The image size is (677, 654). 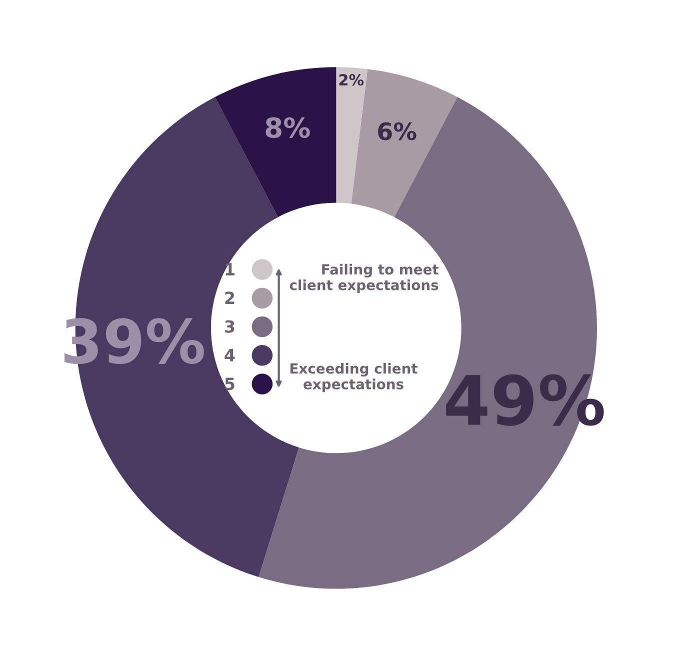 I want to click on text: Exceeding client expectations, so click(x=354, y=377).